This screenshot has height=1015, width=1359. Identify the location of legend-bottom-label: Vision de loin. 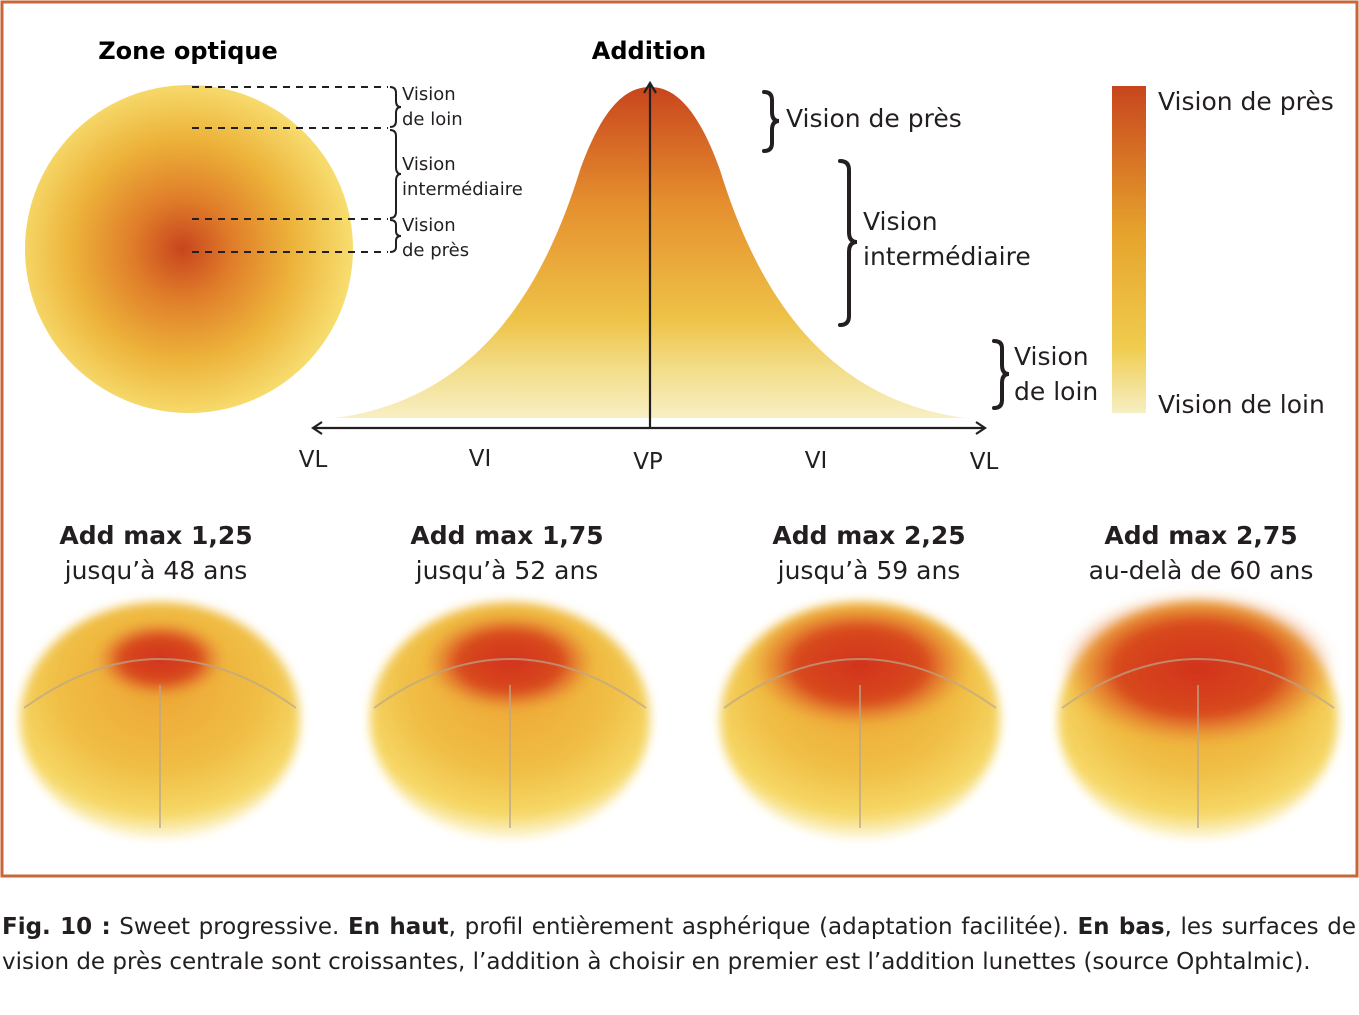
(1241, 404).